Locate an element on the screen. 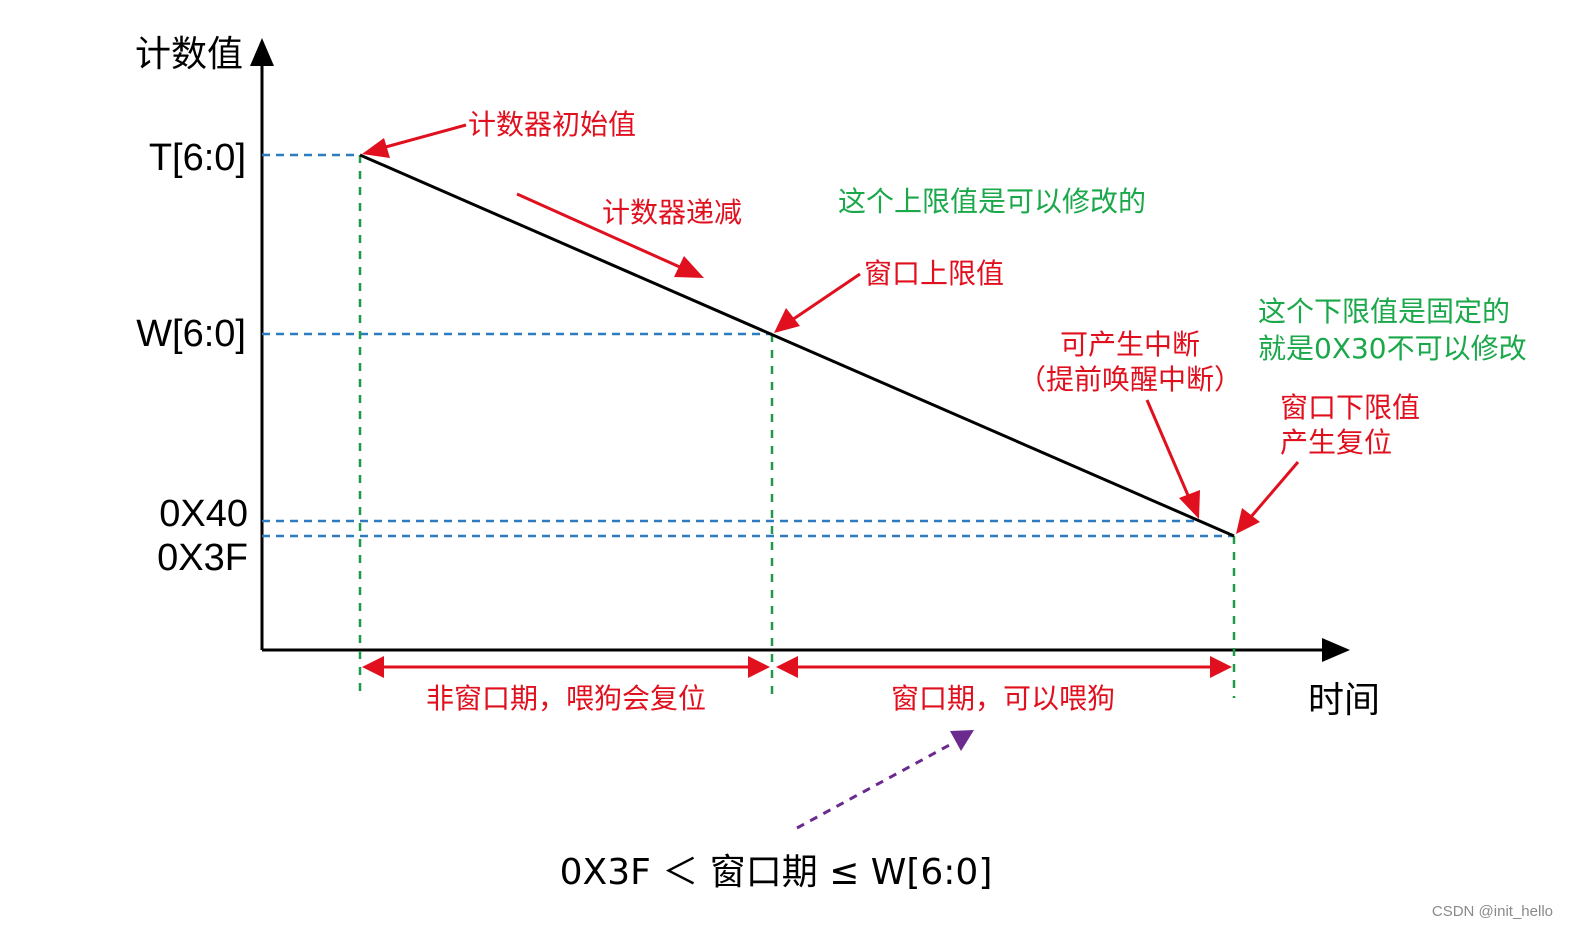 The width and height of the screenshot is (1577, 932). label-early-interrupt-line1: 可产生中断 is located at coordinates (1130, 344).